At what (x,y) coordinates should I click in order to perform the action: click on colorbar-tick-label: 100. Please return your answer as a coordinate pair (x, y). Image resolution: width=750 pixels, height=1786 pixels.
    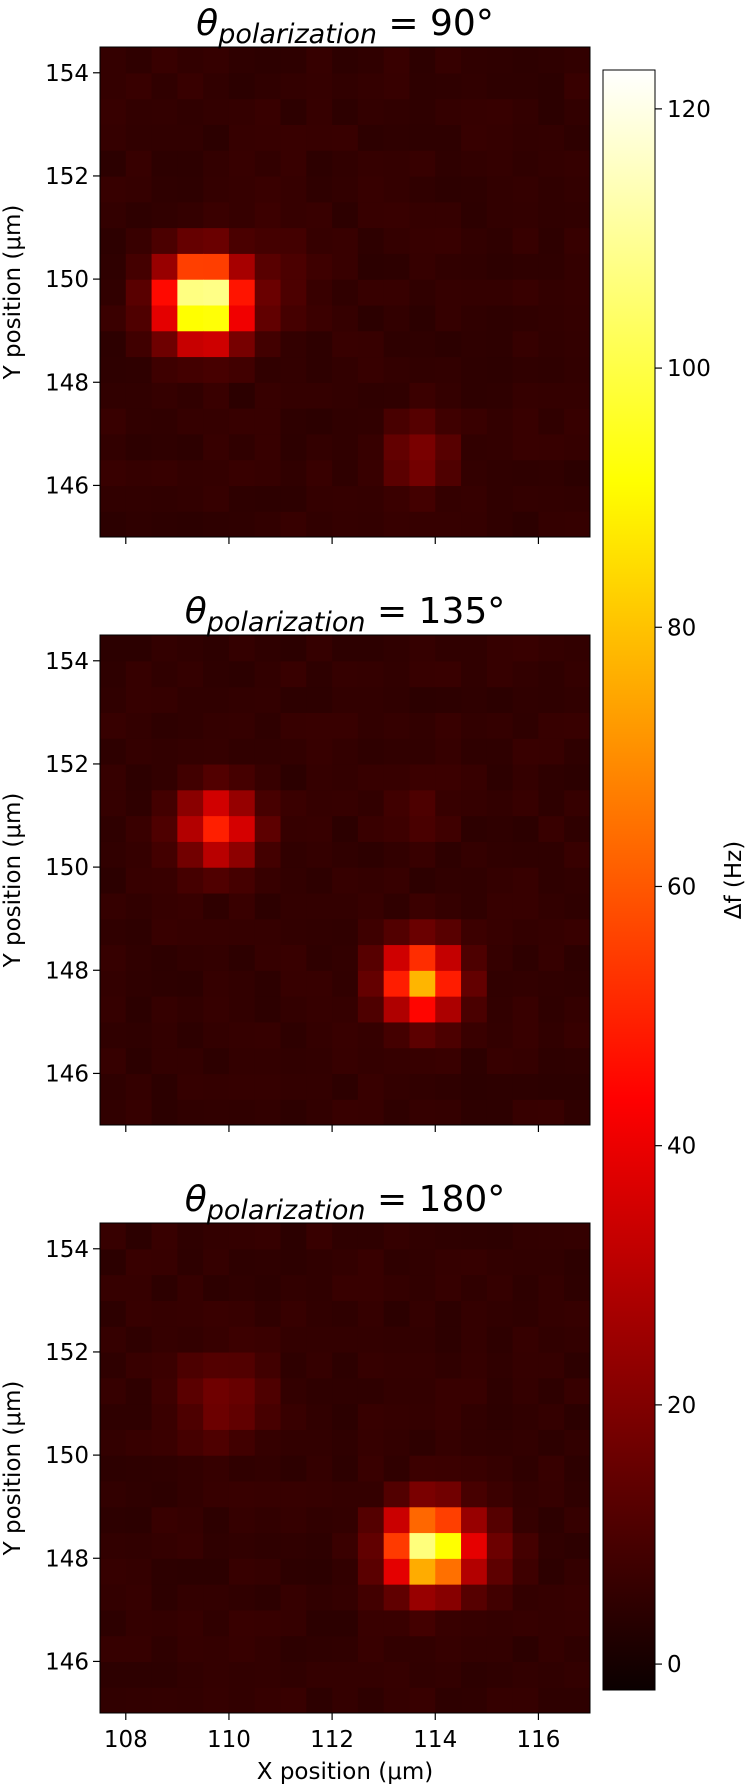
    Looking at the image, I should click on (689, 369).